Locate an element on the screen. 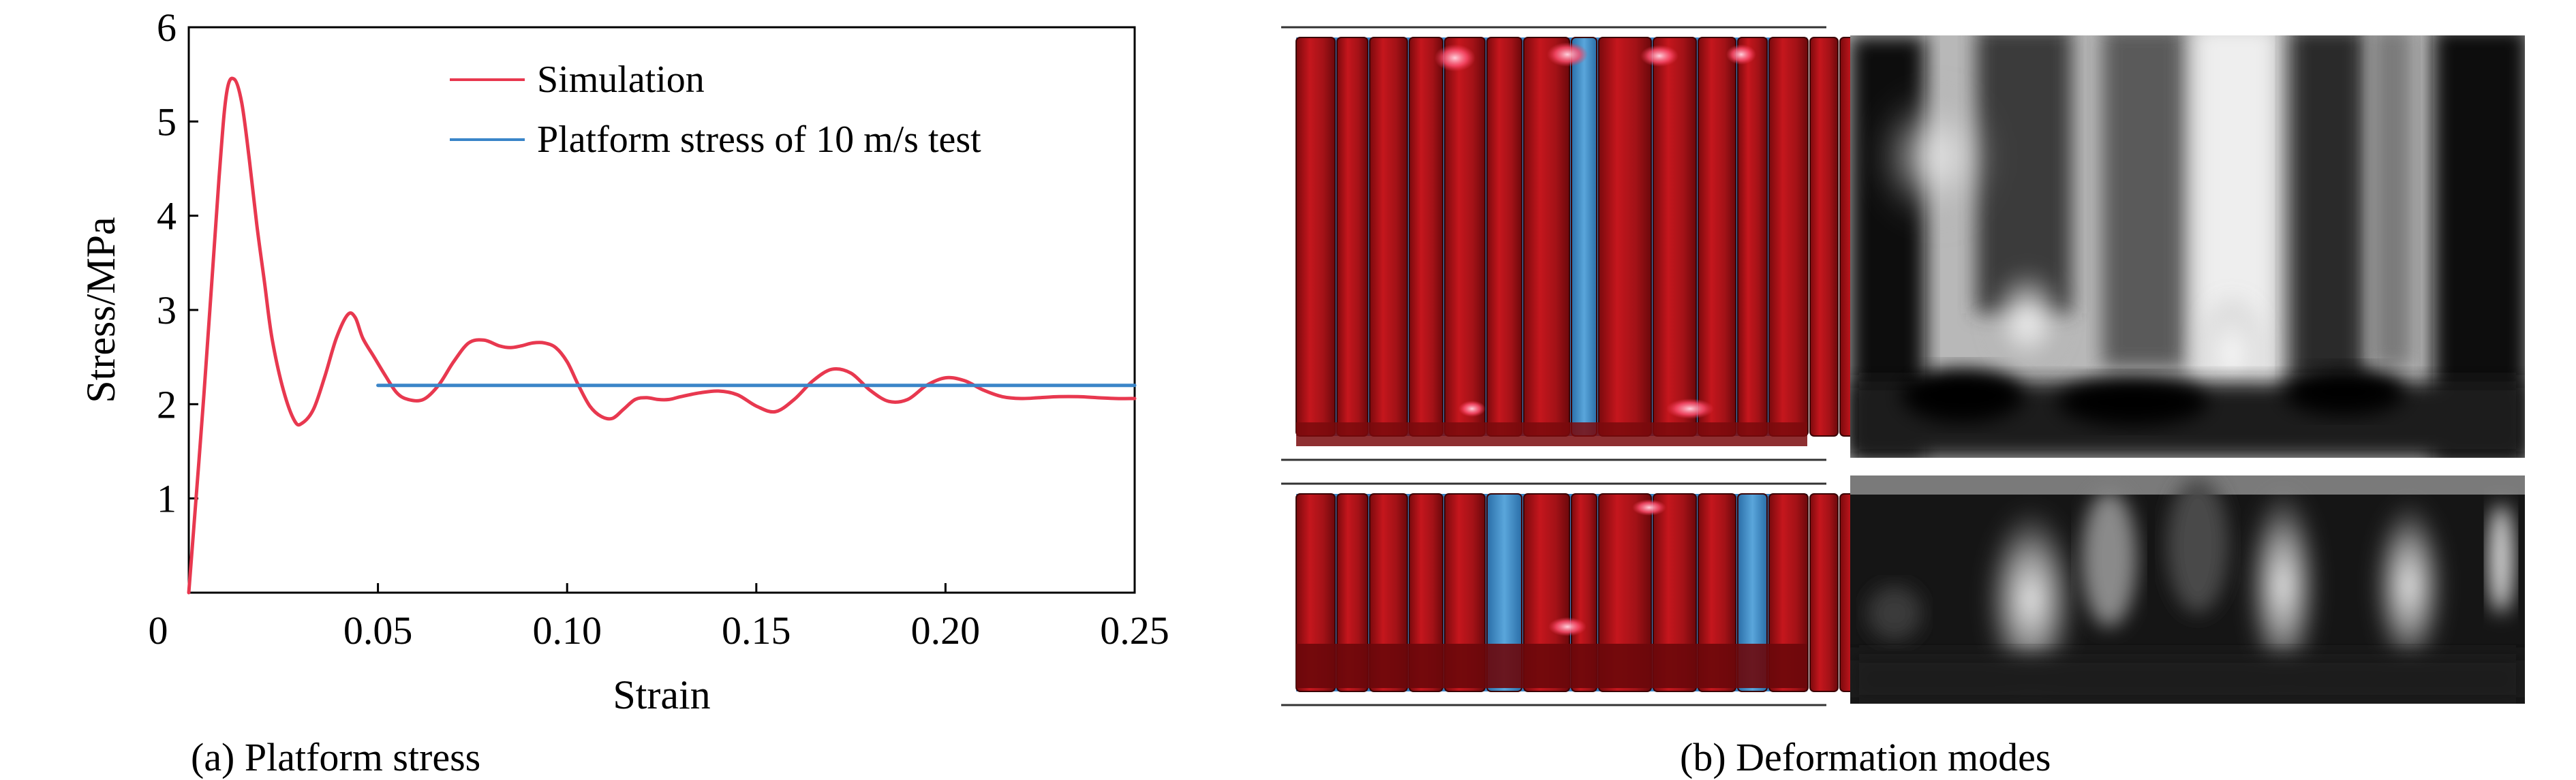 This screenshot has width=2576, height=780. legend-label-simulation: Simulation is located at coordinates (621, 80).